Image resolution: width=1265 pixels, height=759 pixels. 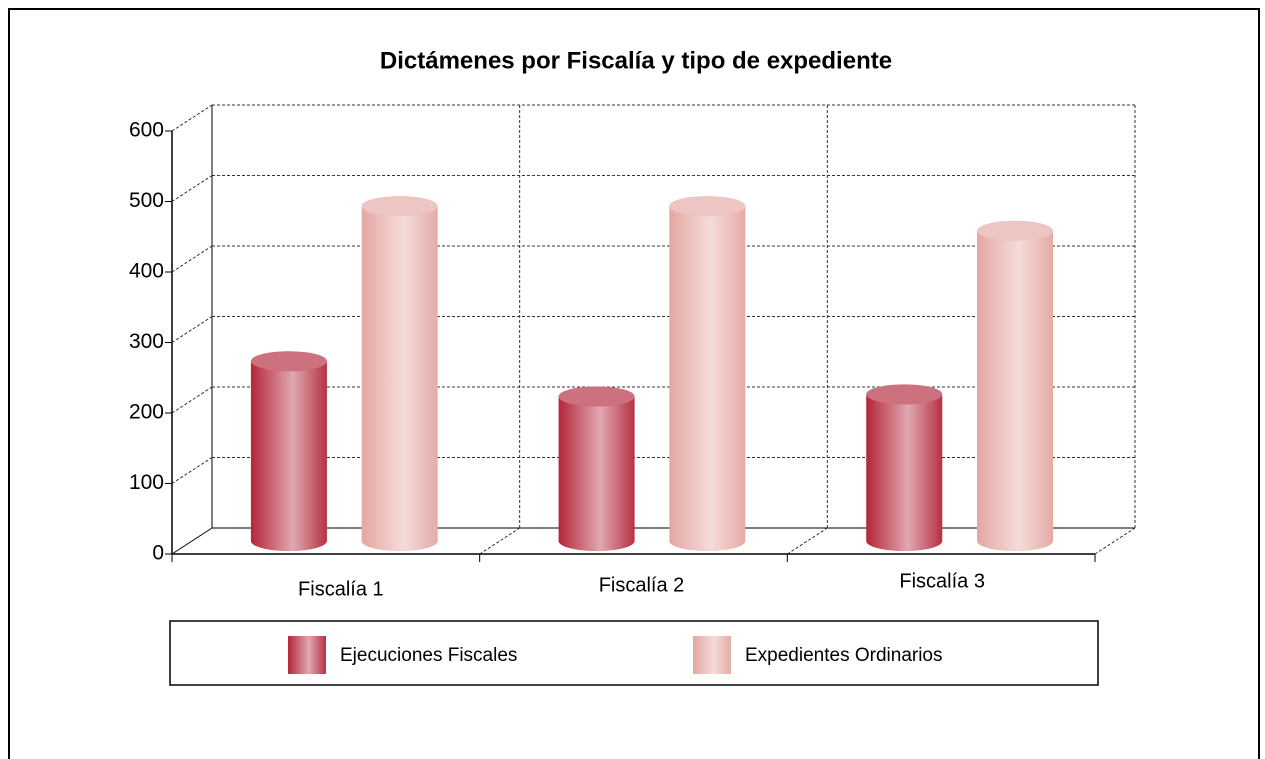 What do you see at coordinates (146, 200) in the screenshot?
I see `y-tick-label: 500` at bounding box center [146, 200].